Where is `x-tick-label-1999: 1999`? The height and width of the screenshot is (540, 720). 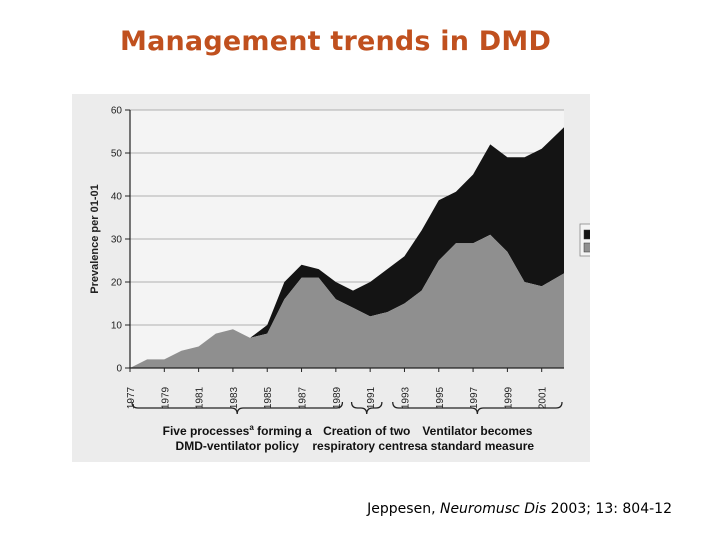
x-tick-label-1999: 1999 is located at coordinates (508, 397).